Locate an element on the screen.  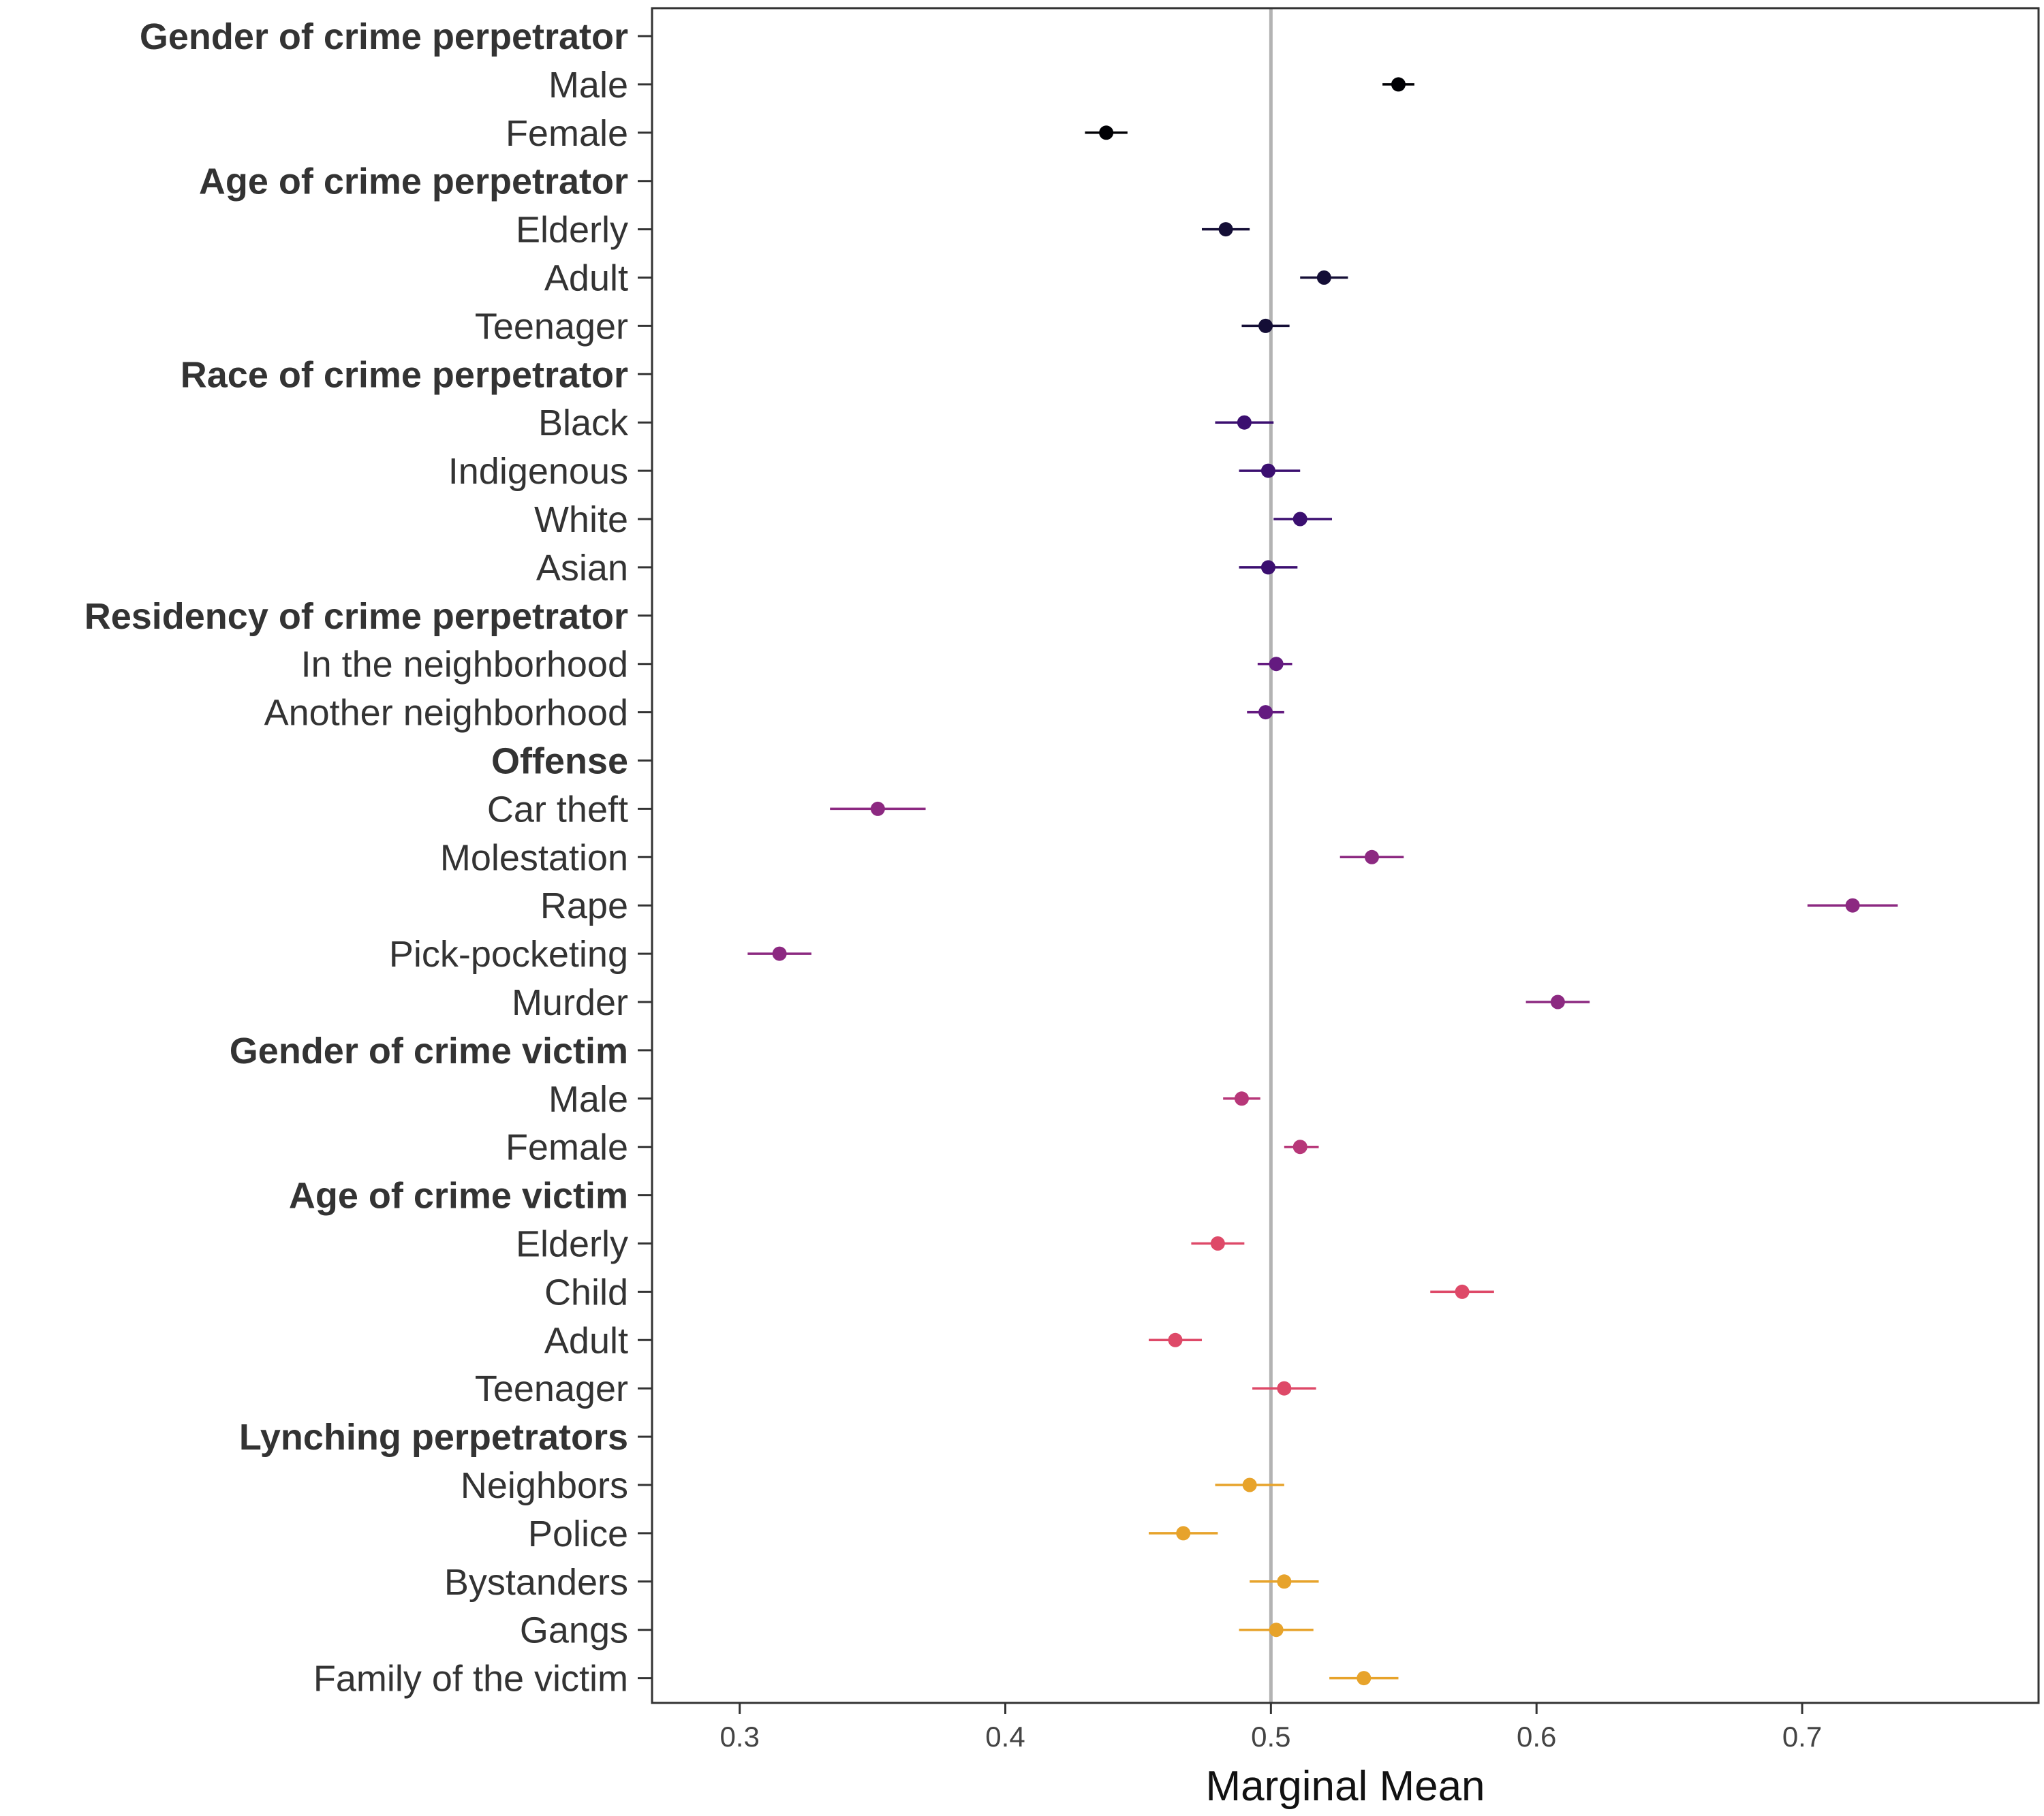
row-label: Gangs is located at coordinates (574, 1631).